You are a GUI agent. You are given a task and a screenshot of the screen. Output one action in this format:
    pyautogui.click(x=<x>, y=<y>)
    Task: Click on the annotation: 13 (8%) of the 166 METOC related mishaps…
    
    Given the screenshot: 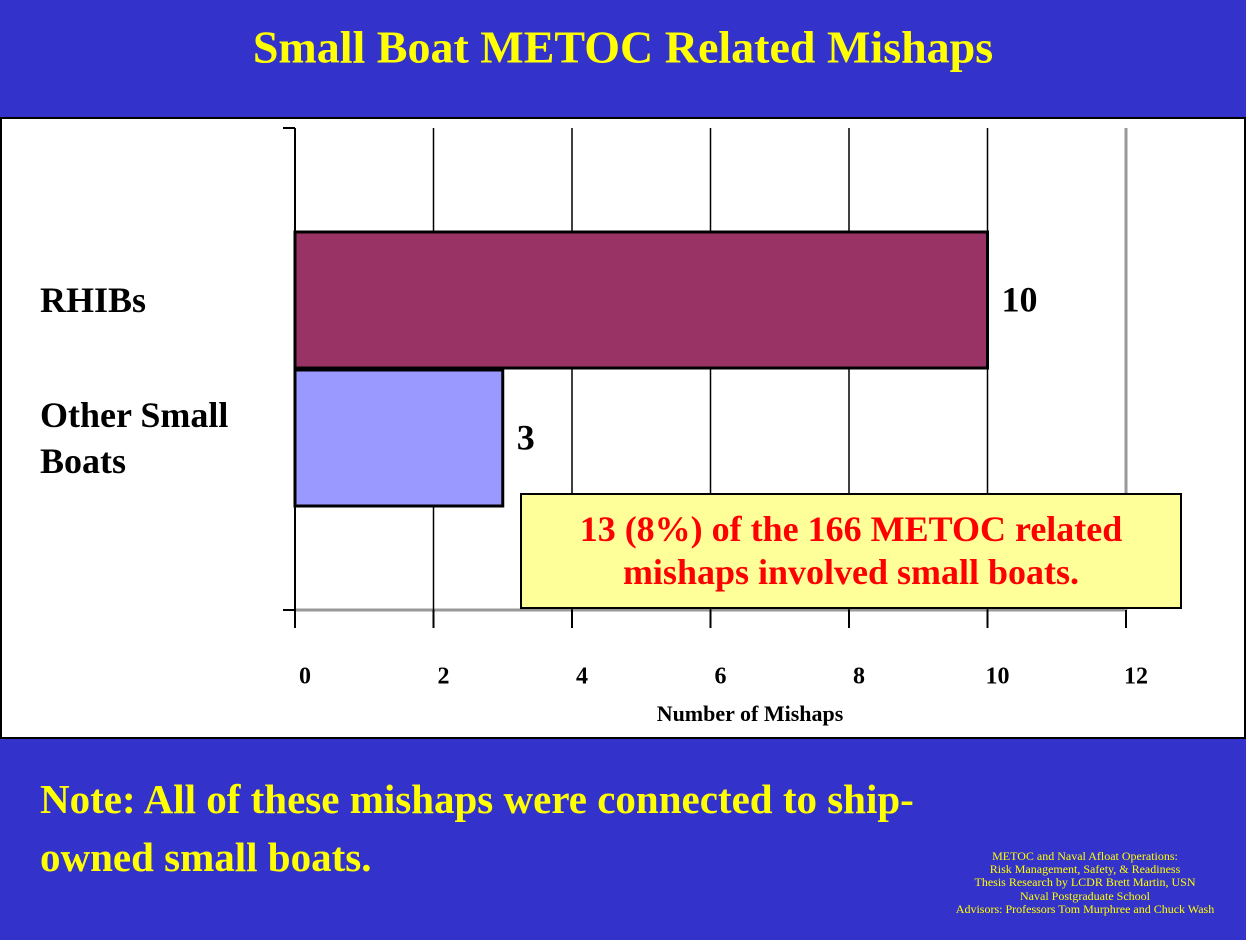 What is the action you would take?
    pyautogui.click(x=851, y=551)
    